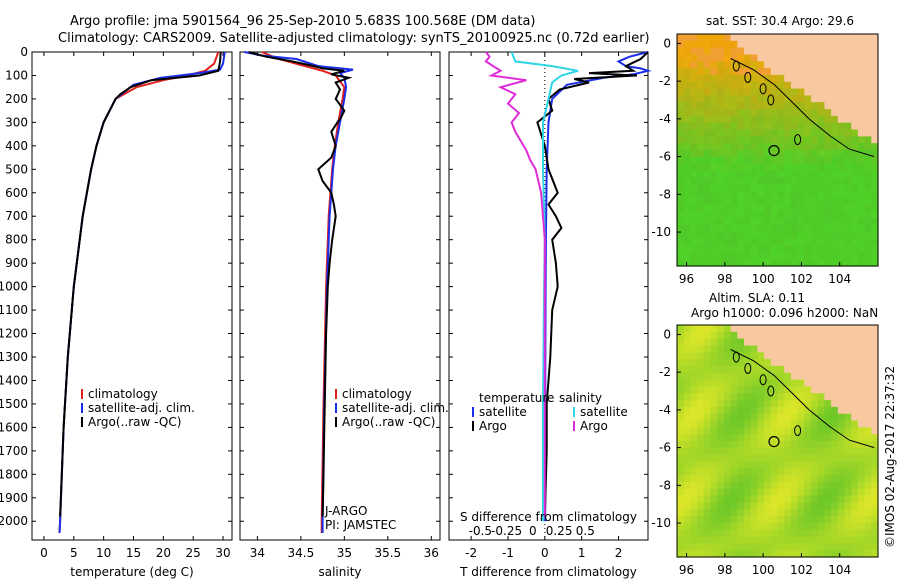 The height and width of the screenshot is (580, 900). I want to click on y-tick-label: -8, so click(665, 485).